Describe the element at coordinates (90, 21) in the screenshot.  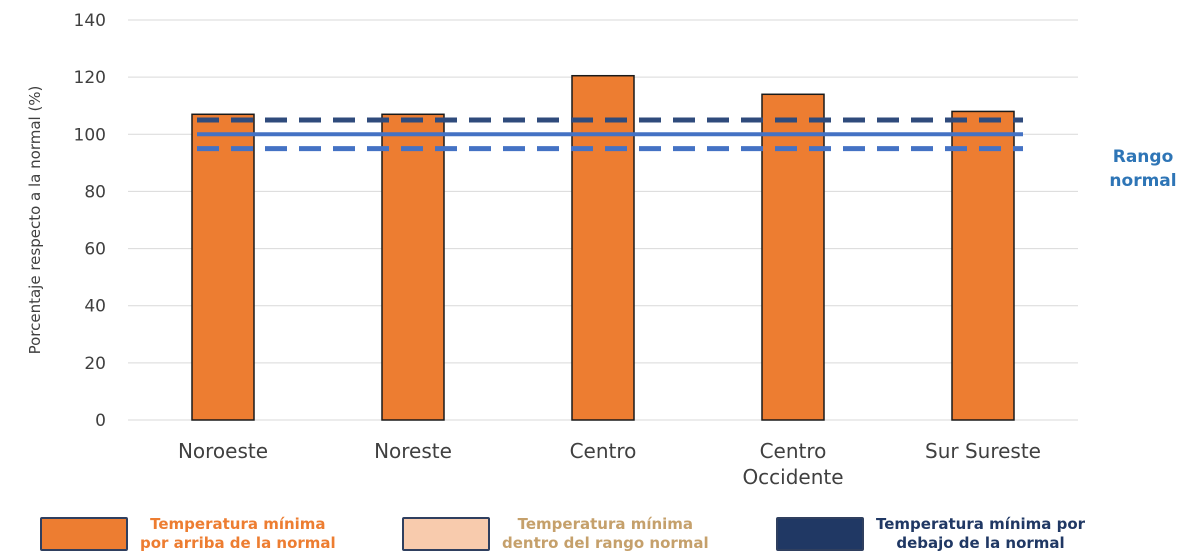
I see `y-tick-label: 140` at that location.